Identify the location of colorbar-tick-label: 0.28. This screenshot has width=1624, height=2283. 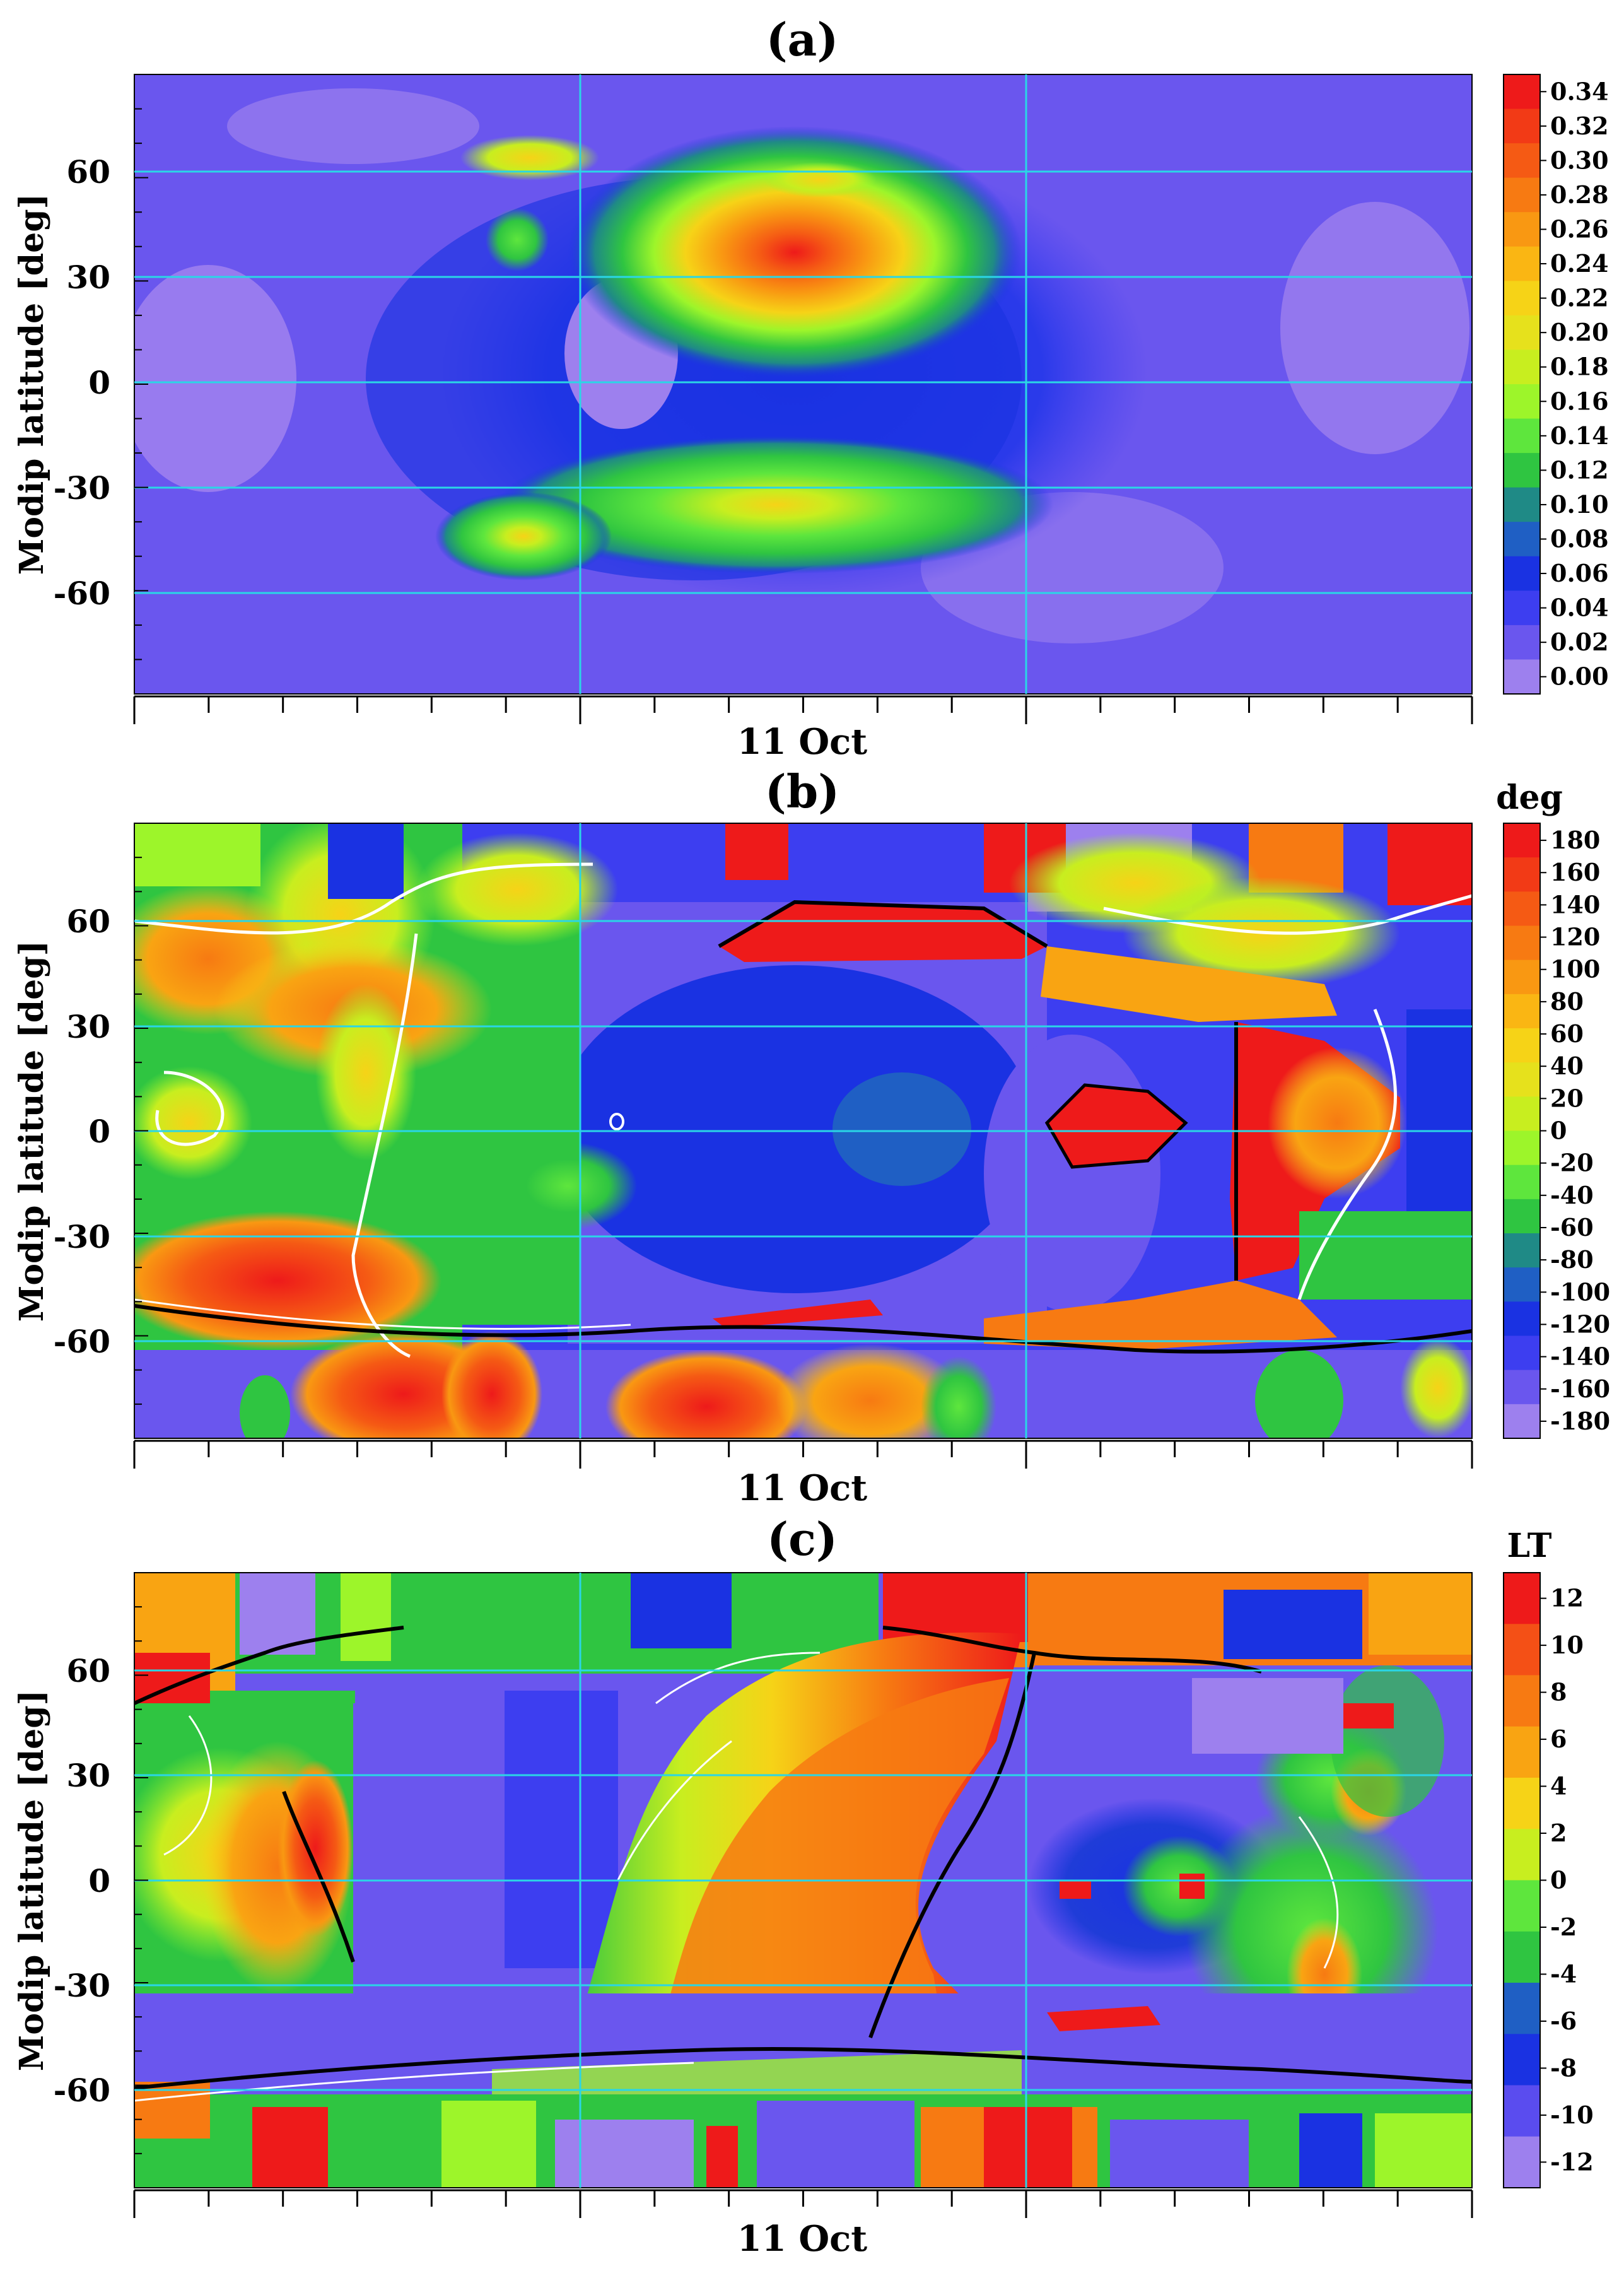
(1579, 194).